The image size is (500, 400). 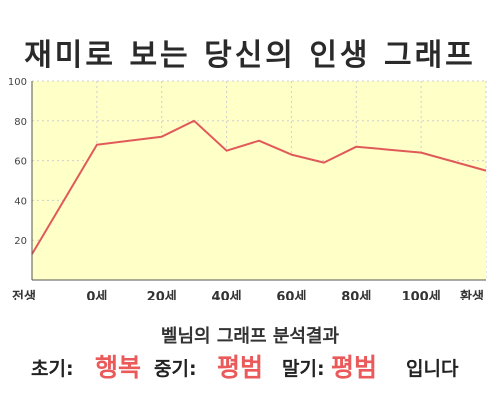 I want to click on result-ending: 입니다, so click(x=432, y=369).